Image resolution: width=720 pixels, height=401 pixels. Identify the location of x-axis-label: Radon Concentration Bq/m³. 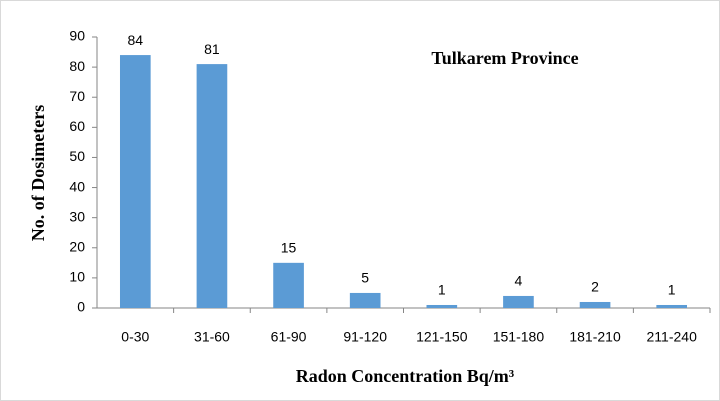
(405, 376).